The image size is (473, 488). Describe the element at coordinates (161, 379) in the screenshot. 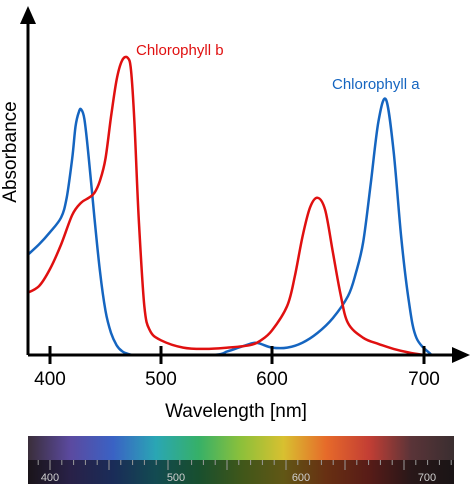

I see `x-tick-label: 500` at that location.